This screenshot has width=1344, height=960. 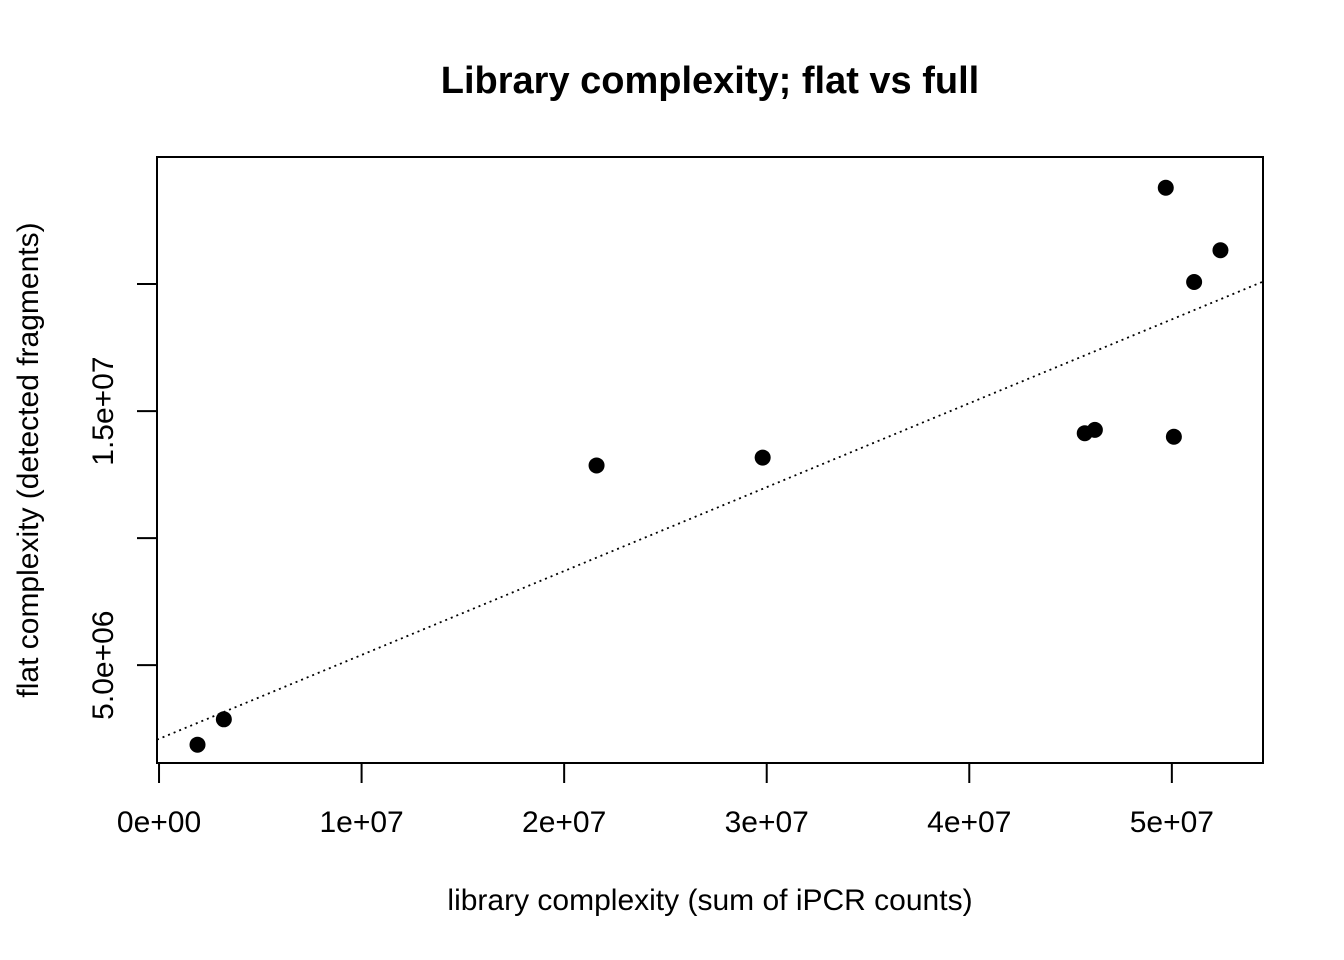 I want to click on x-tick-label: 4e+07, so click(x=969, y=822).